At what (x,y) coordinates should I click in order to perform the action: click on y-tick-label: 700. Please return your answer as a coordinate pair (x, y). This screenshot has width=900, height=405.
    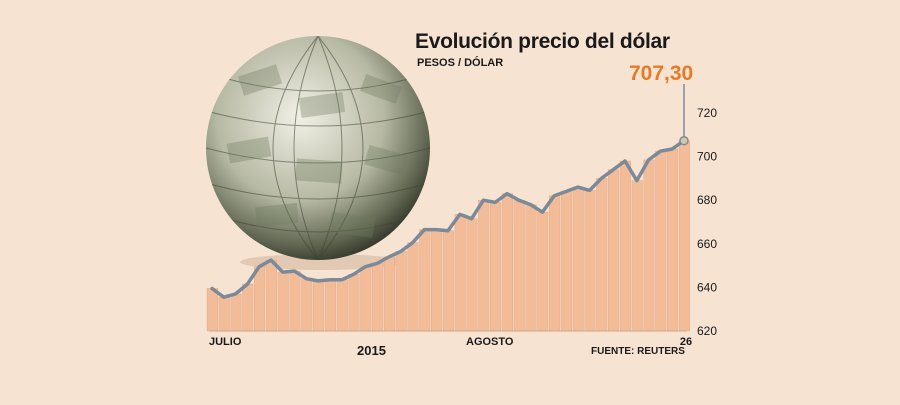
    Looking at the image, I should click on (707, 157).